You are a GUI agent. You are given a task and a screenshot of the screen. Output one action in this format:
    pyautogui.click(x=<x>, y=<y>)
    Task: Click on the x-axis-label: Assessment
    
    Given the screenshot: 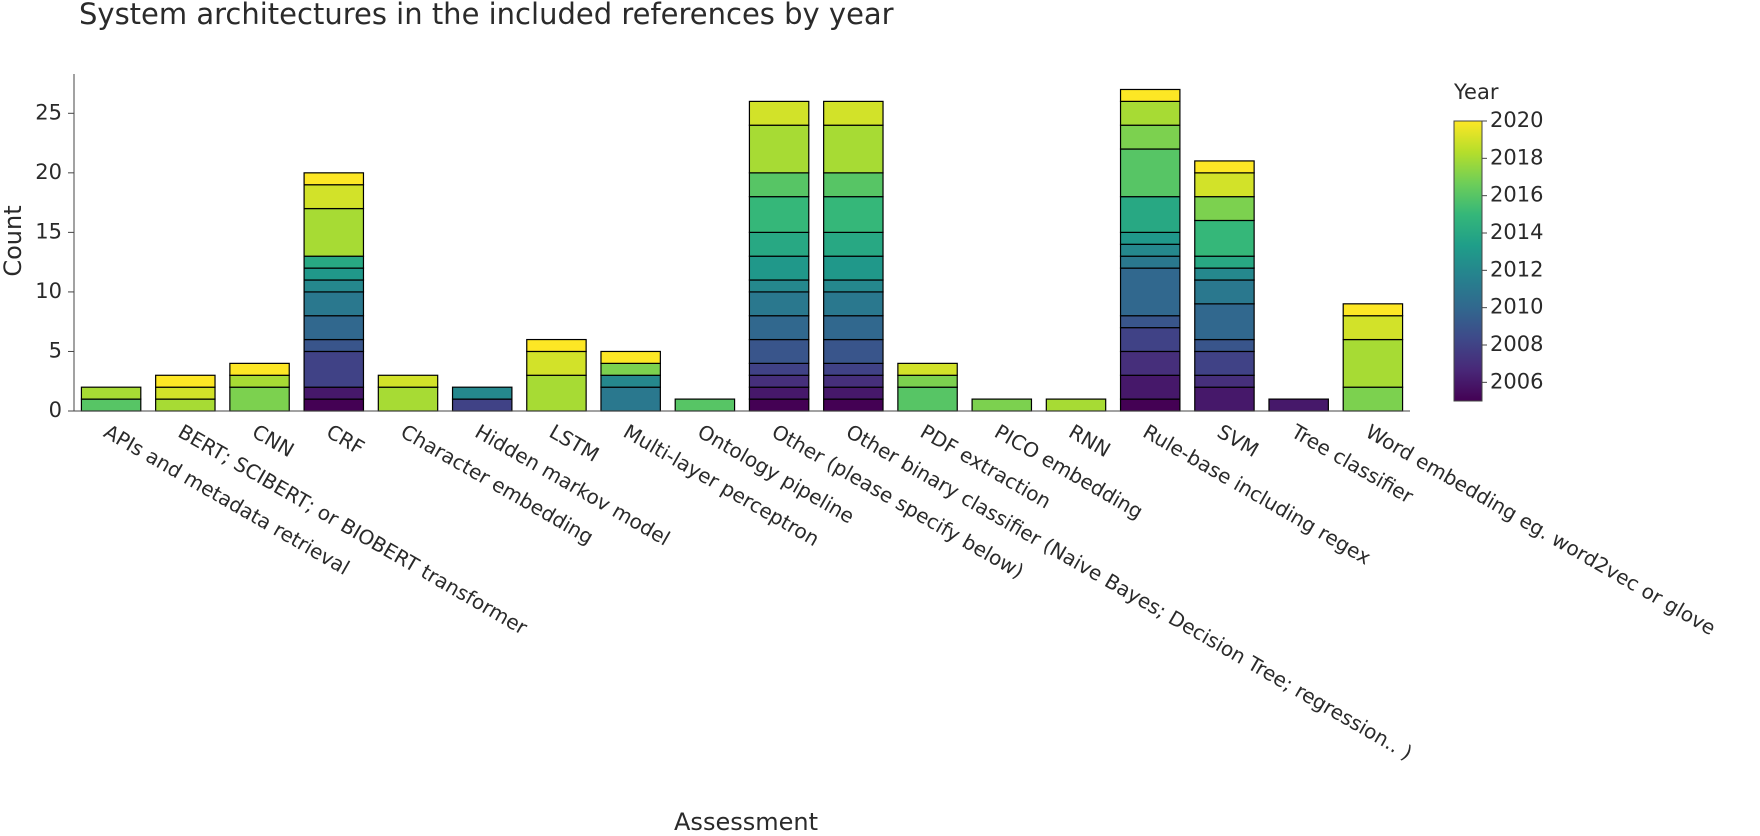 What is the action you would take?
    pyautogui.click(x=746, y=822)
    